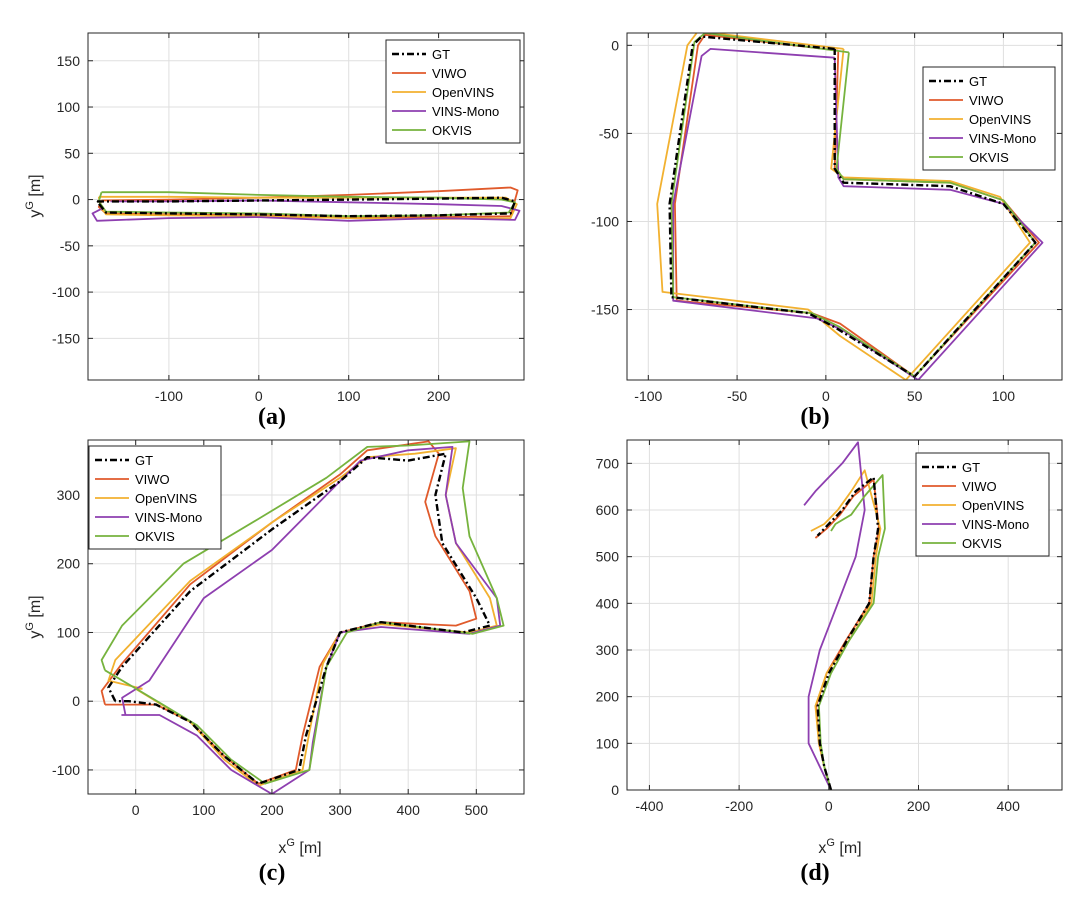 The width and height of the screenshot is (1080, 902). I want to click on y-tick-label: 700, so click(608, 463).